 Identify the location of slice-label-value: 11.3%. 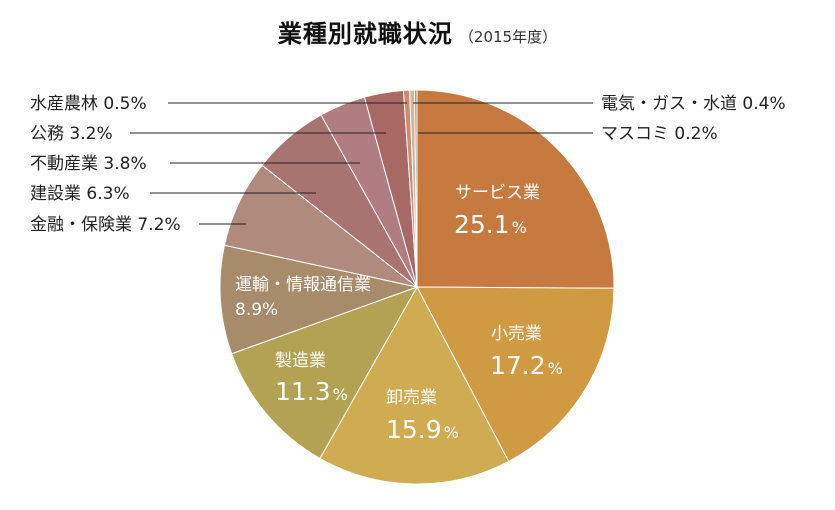
(311, 391).